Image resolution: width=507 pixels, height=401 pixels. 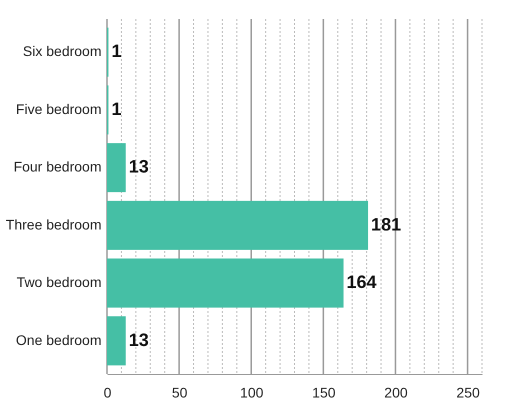 I want to click on x-tick-label: 150, so click(x=324, y=392).